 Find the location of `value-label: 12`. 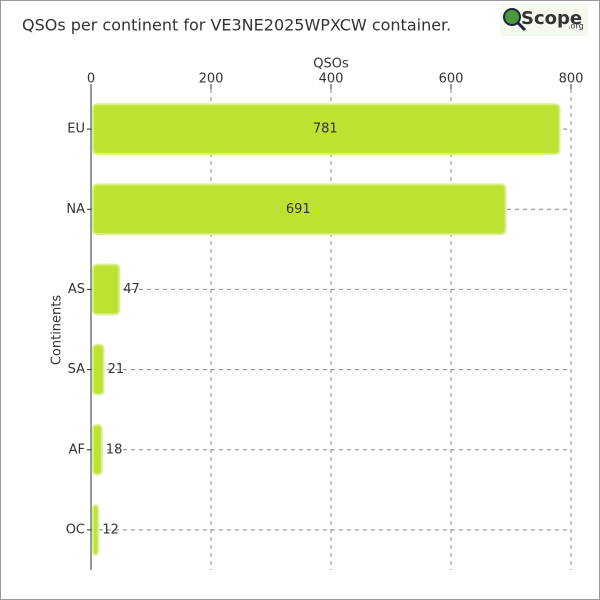

value-label: 12 is located at coordinates (110, 529).